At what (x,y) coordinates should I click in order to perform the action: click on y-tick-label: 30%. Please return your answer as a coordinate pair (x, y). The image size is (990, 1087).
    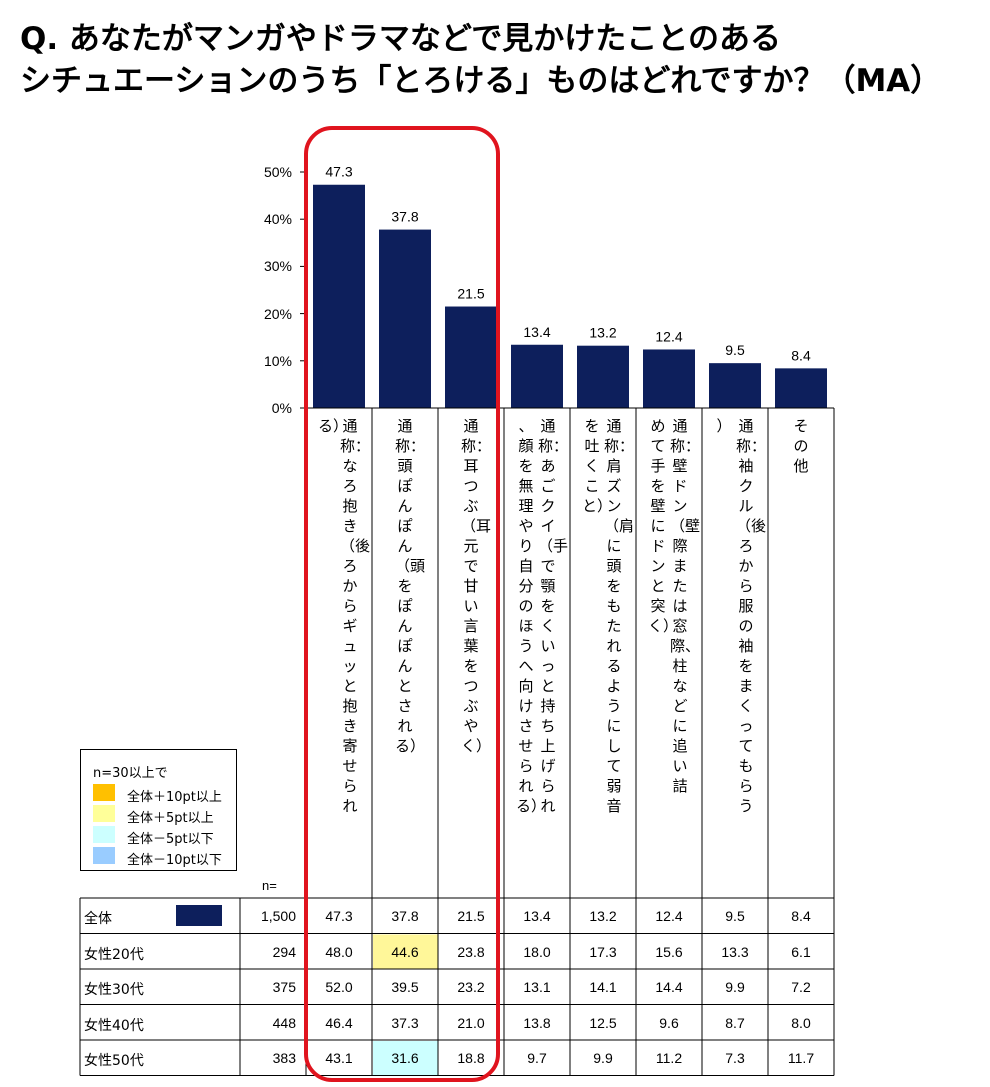
    Looking at the image, I should click on (277, 266).